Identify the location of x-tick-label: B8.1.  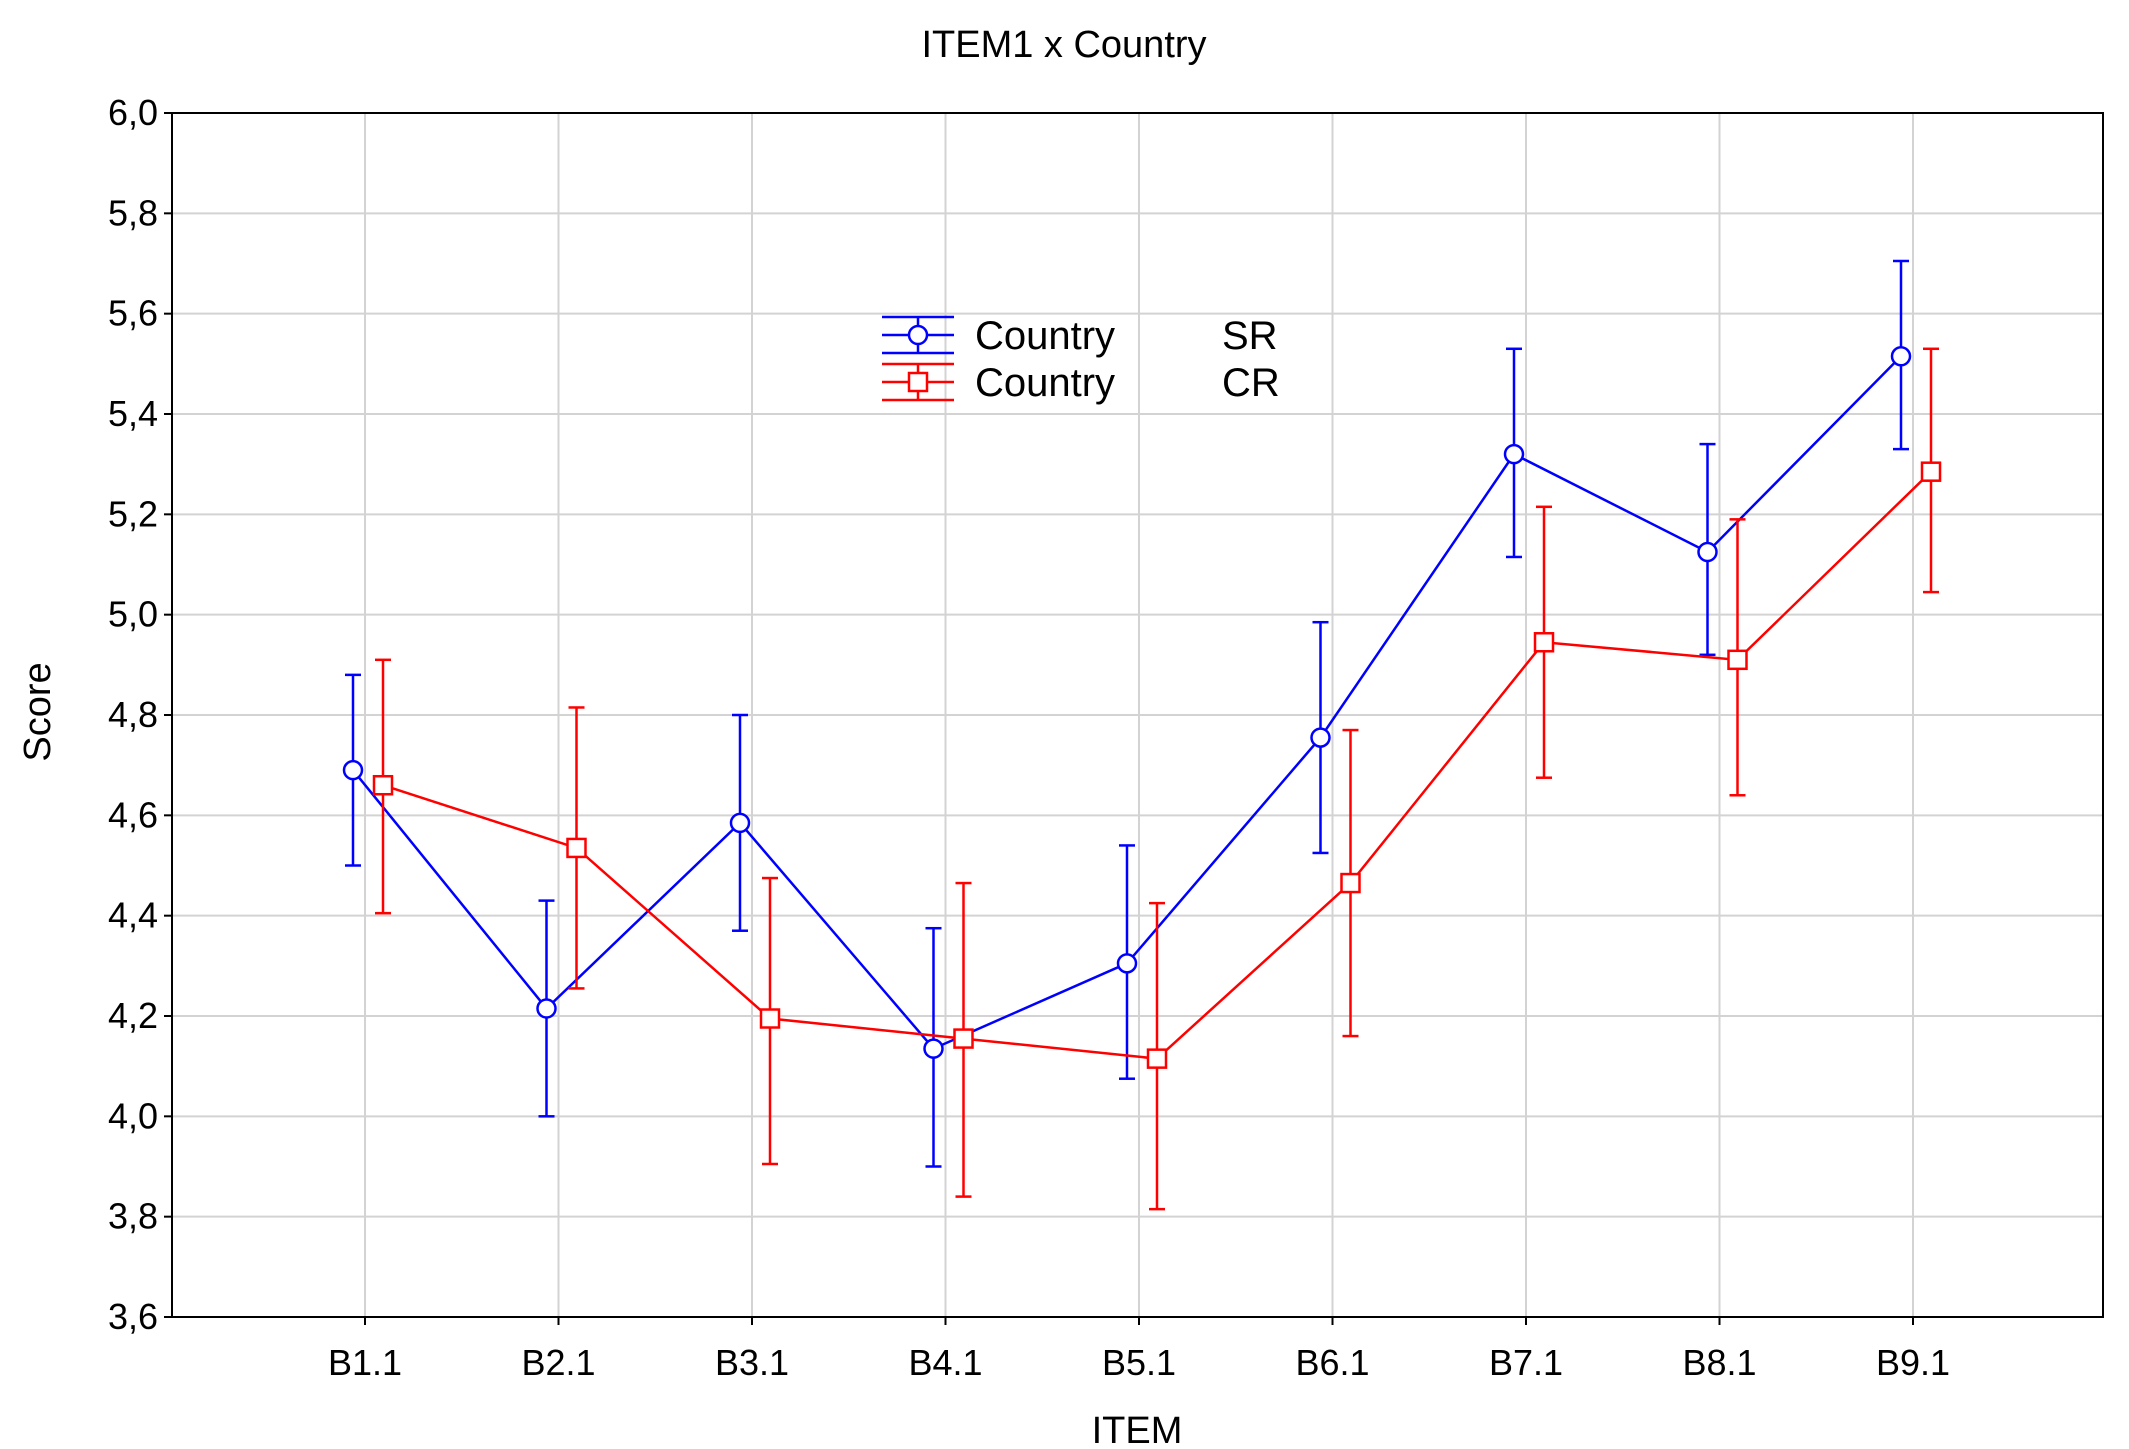
(1719, 1362).